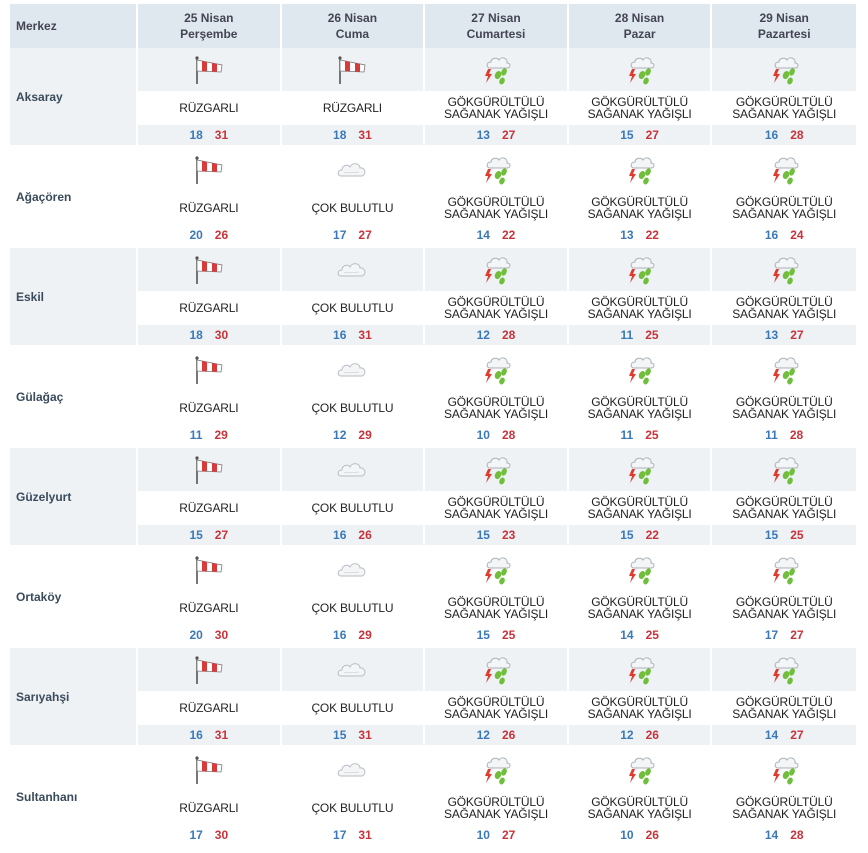  What do you see at coordinates (210, 26) in the screenshot?
I see `day-header: 25 Nisan Perşembe` at bounding box center [210, 26].